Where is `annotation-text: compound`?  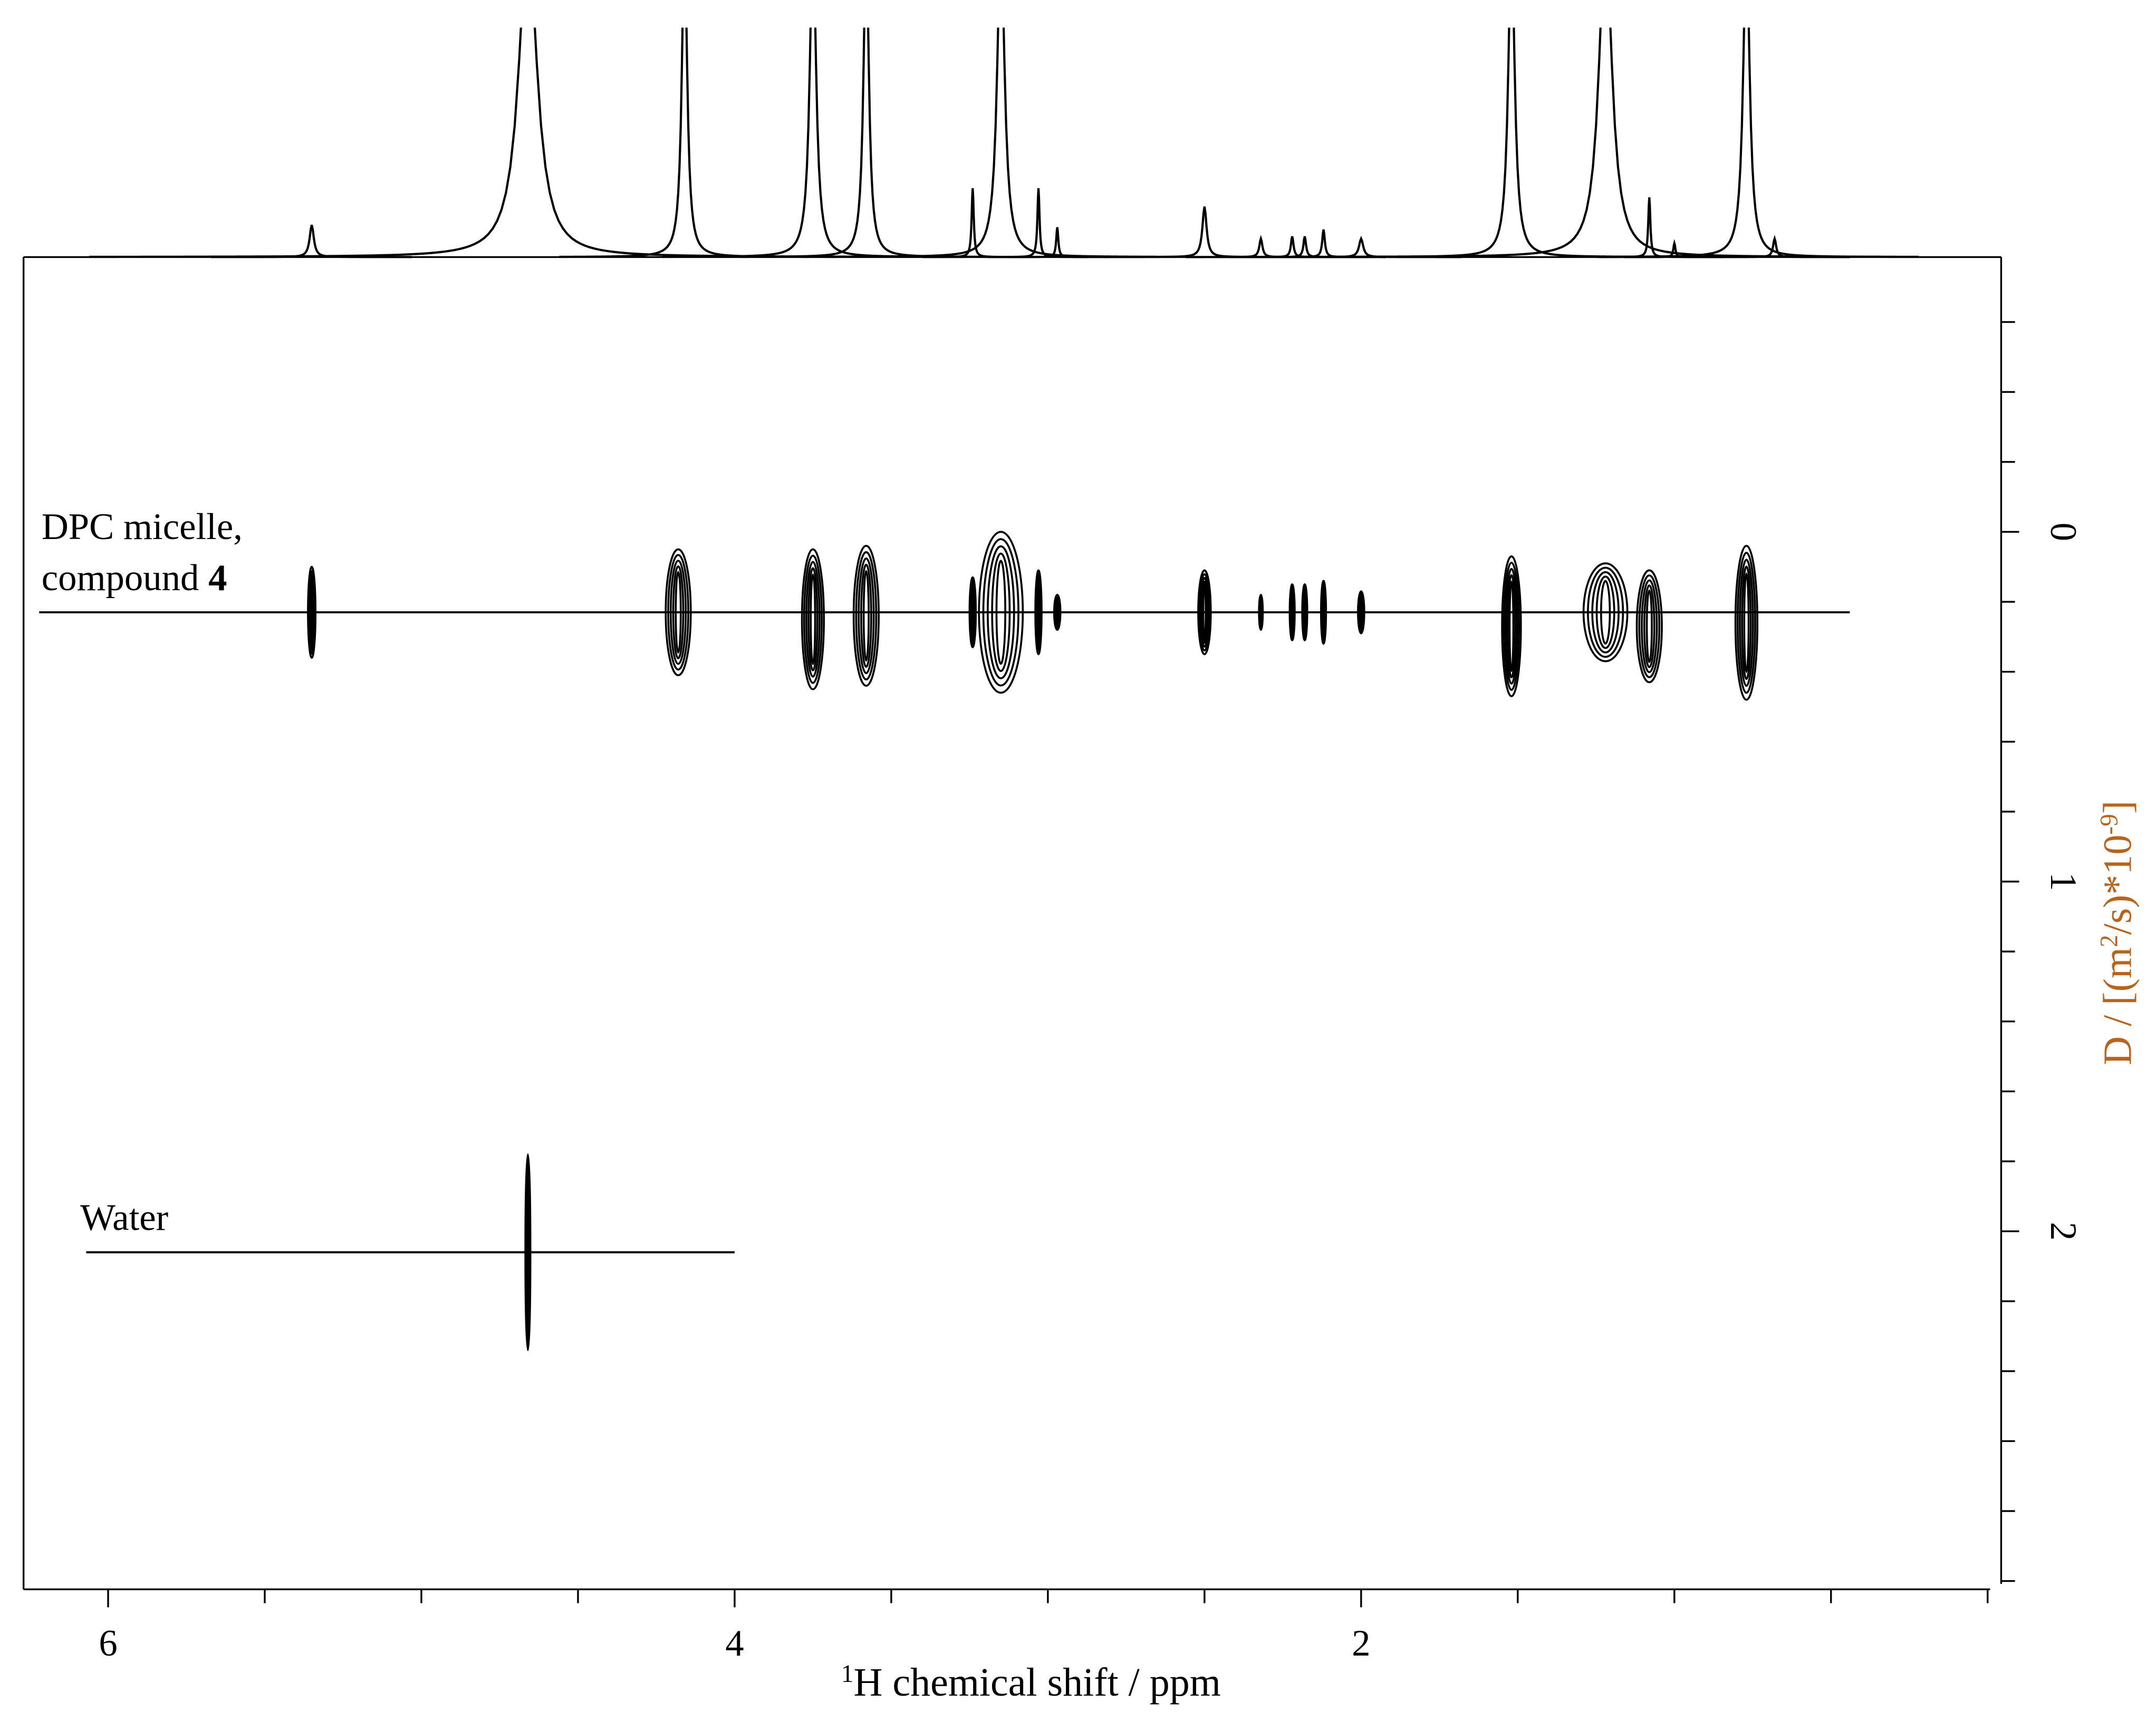 annotation-text: compound is located at coordinates (125, 578).